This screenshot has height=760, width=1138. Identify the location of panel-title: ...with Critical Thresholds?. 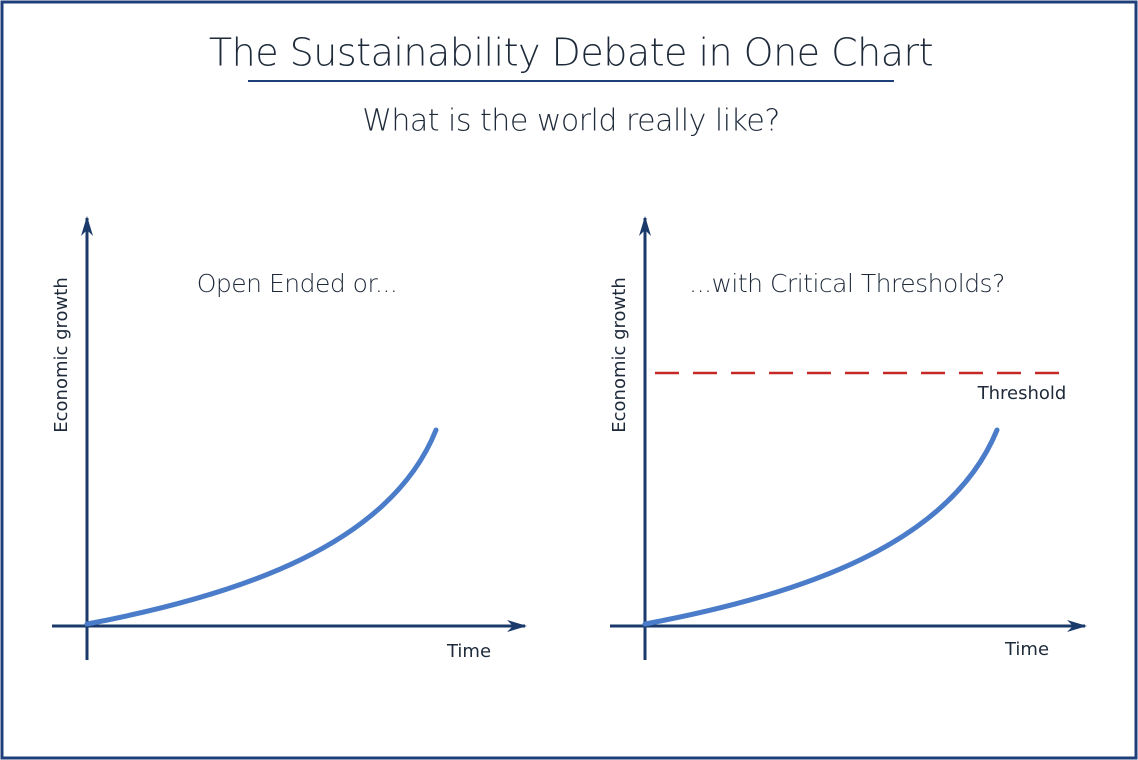
(847, 283).